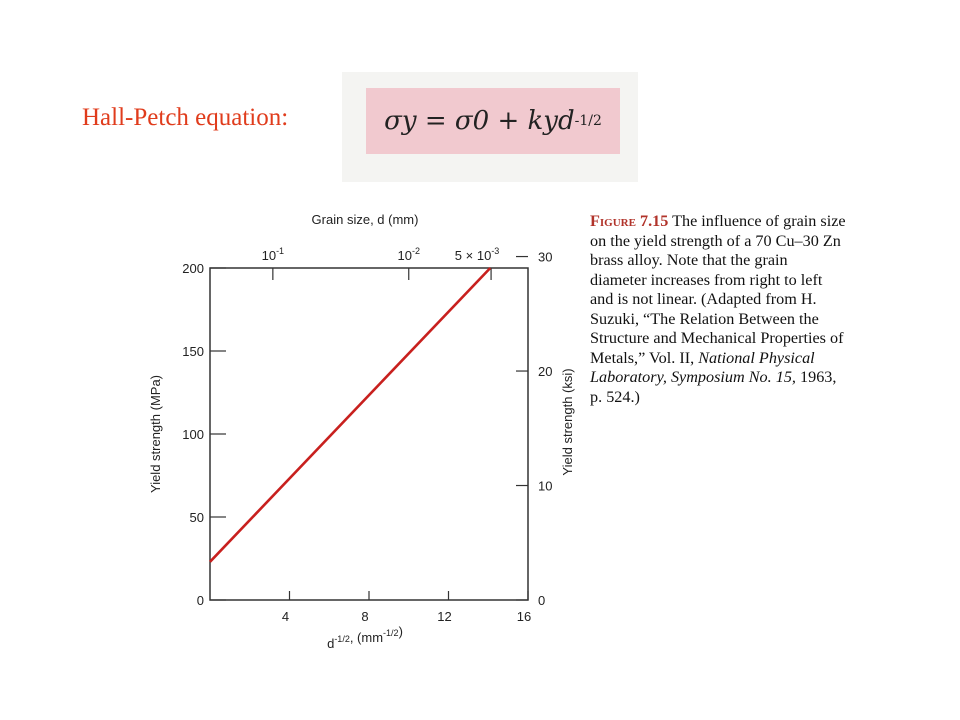 Image resolution: width=960 pixels, height=720 pixels. Describe the element at coordinates (155, 434) in the screenshot. I see `y-axis-label: Yield strength (MPa)` at that location.